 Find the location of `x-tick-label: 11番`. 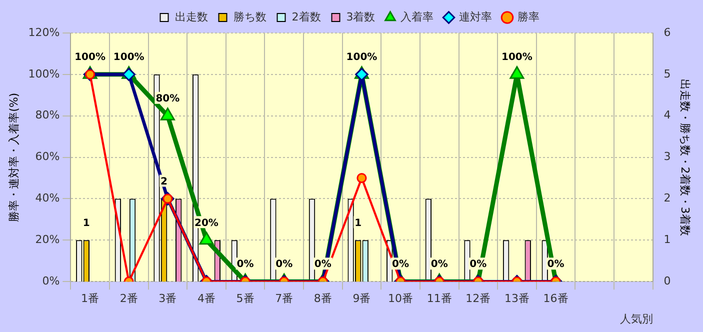

x-tick-label: 11番 is located at coordinates (439, 299).